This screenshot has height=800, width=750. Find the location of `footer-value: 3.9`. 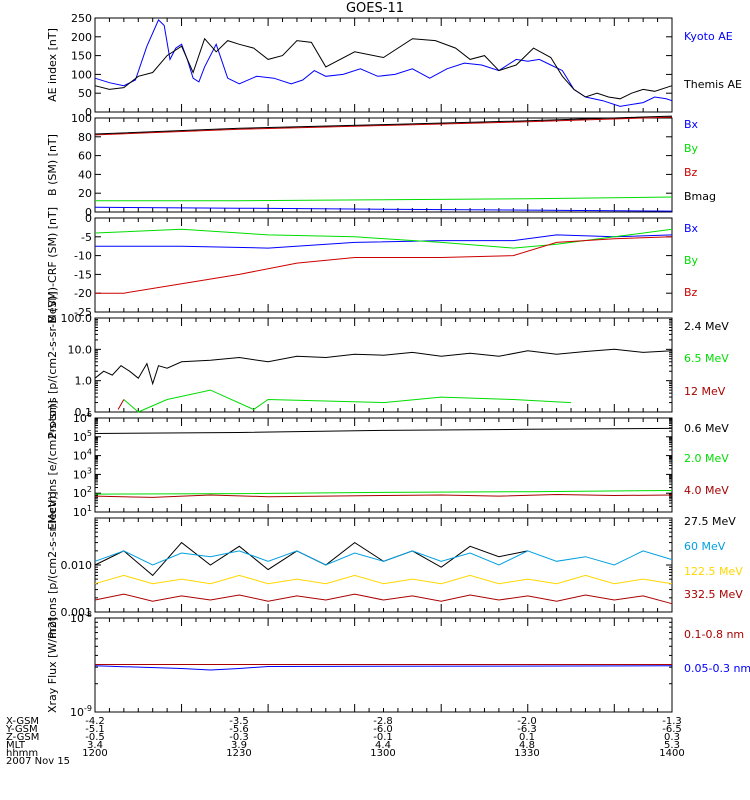

footer-value: 3.9 is located at coordinates (239, 745).